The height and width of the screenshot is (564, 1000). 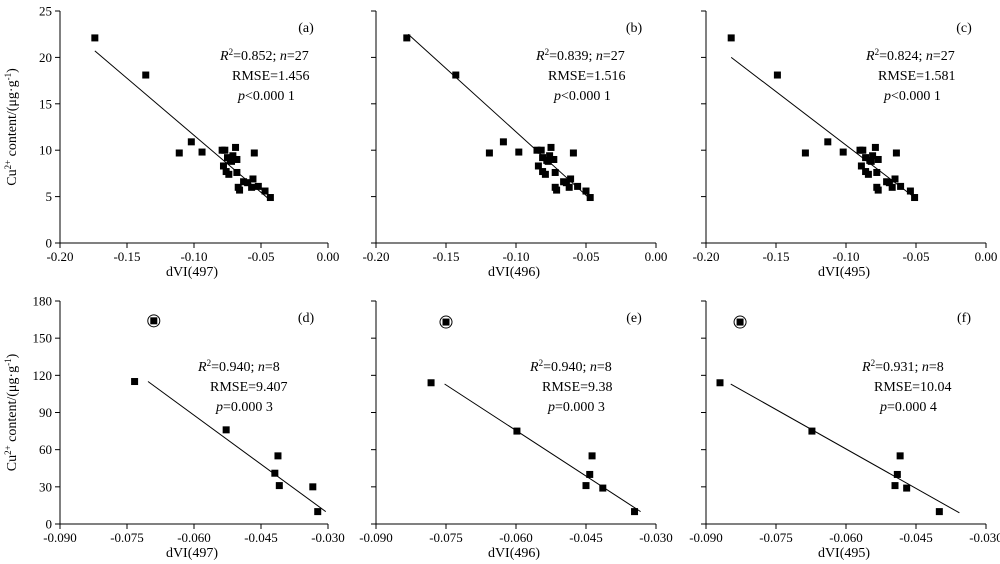 I want to click on y-tick-label: 90, so click(x=45, y=412).